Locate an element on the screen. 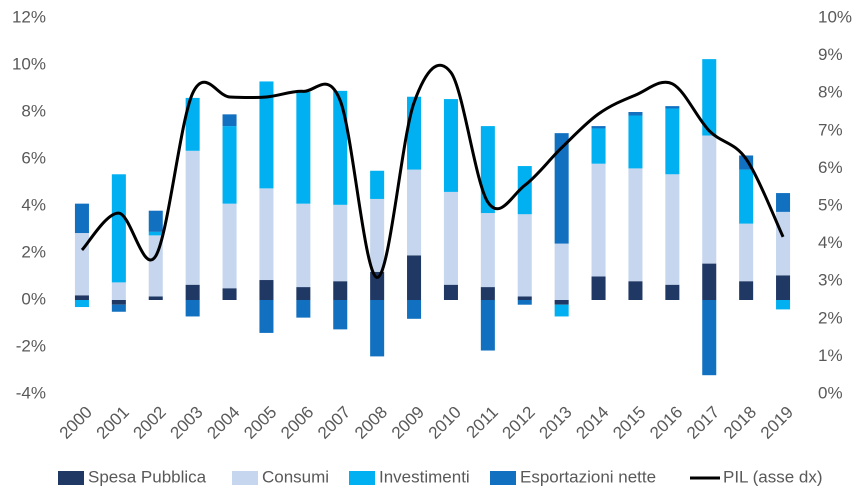 The height and width of the screenshot is (487, 855). x-tick-label: 2014 is located at coordinates (592, 423).